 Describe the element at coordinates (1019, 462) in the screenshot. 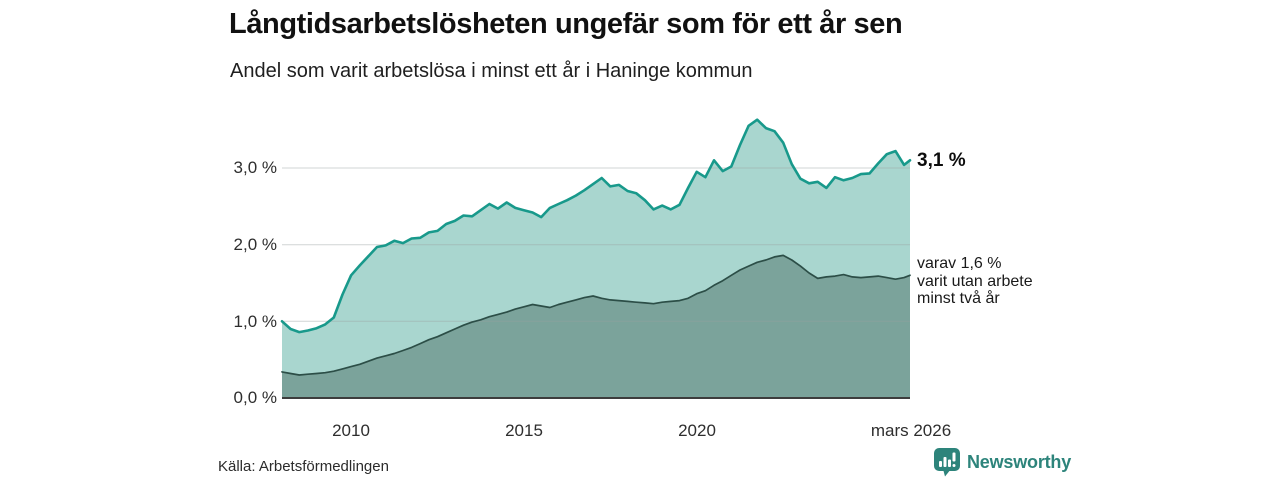

I see `newsworthy-brand-name: Newsworthy` at that location.